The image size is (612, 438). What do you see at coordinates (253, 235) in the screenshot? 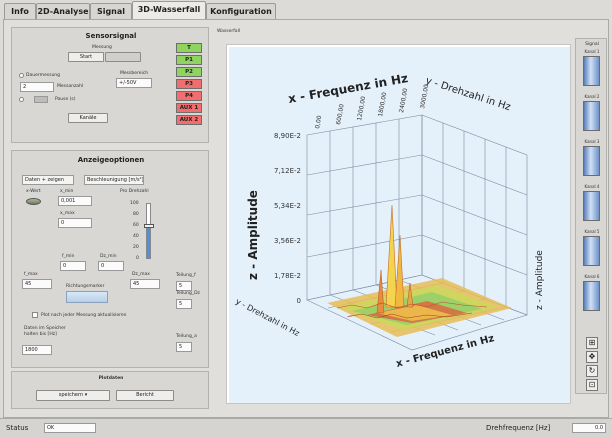
I see `z-axis-title: z - Amplitude` at bounding box center [253, 235].